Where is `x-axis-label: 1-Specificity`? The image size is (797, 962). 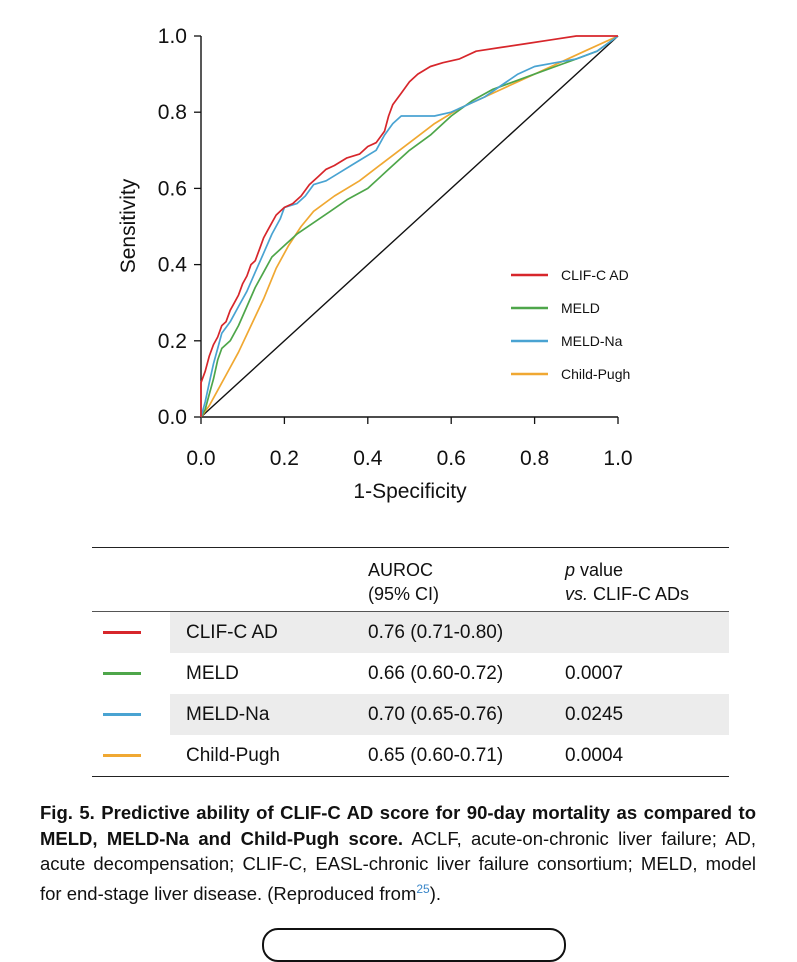 x-axis-label: 1-Specificity is located at coordinates (410, 491).